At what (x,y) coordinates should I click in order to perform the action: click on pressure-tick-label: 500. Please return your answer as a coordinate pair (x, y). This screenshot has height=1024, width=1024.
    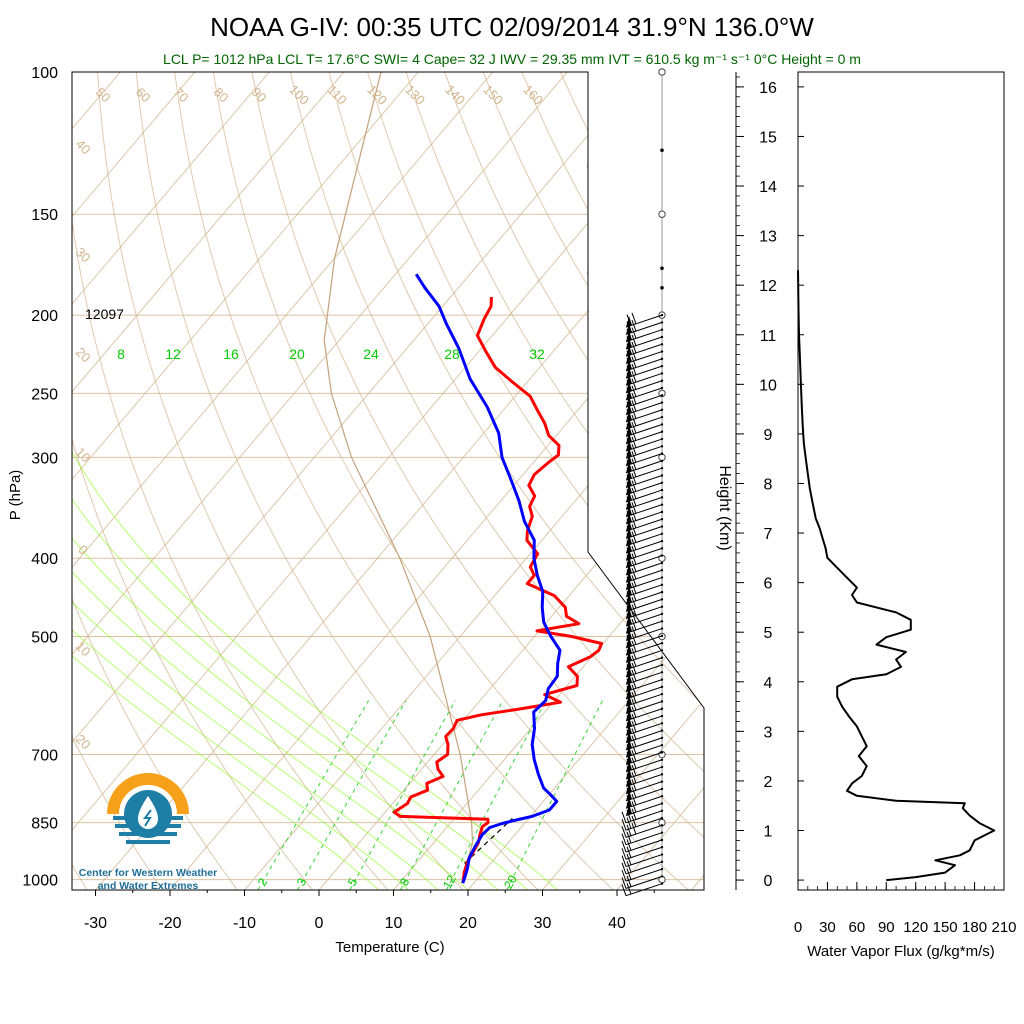
    Looking at the image, I should click on (44, 638).